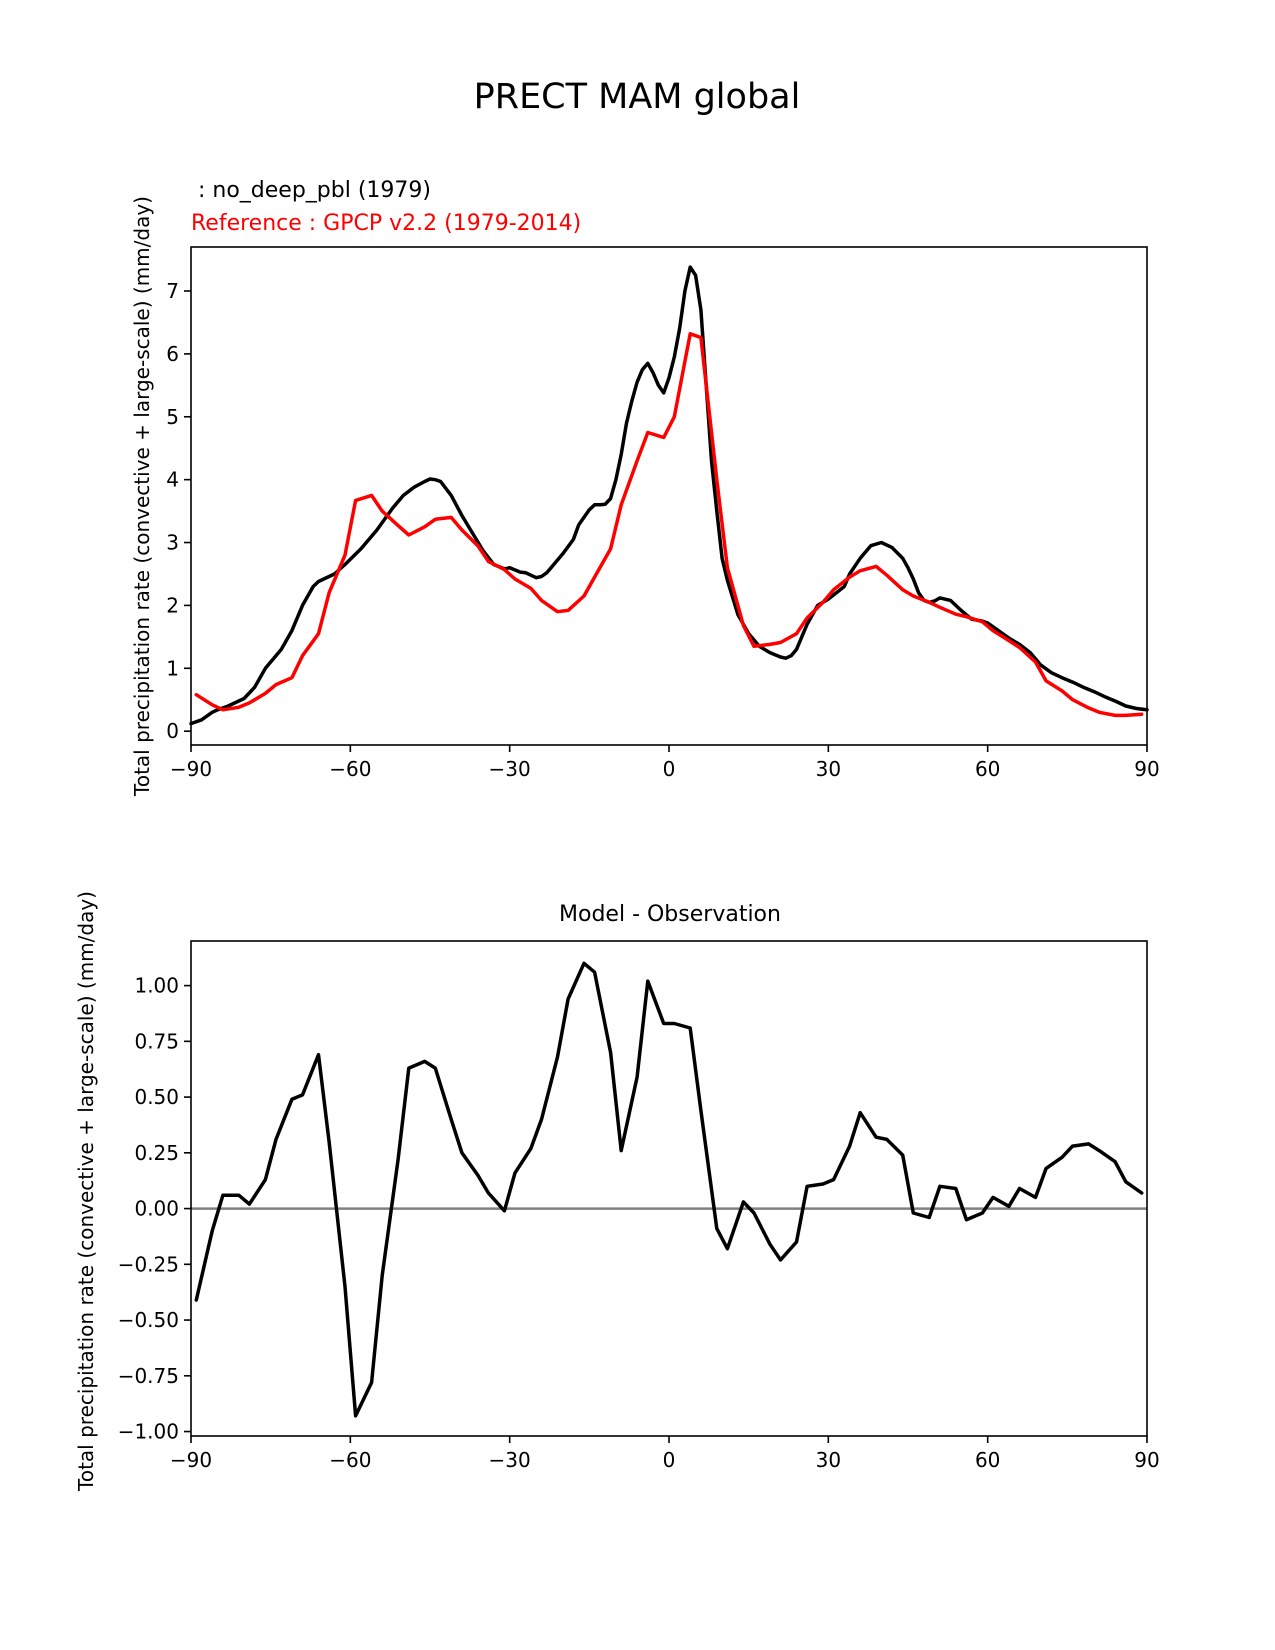  What do you see at coordinates (148, 1264) in the screenshot?
I see `y-tick-label: −0.25` at bounding box center [148, 1264].